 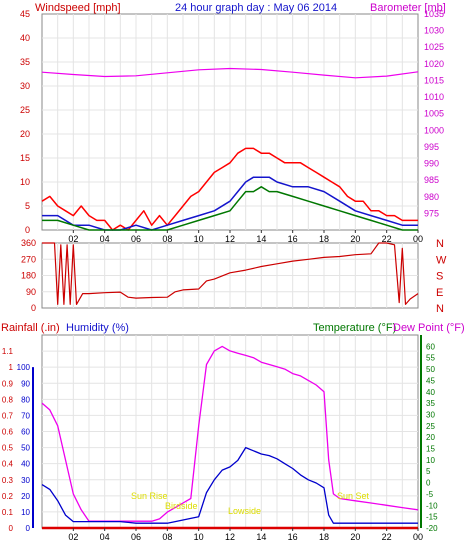 I want to click on p1-xtick-label: 04, so click(x=105, y=239).